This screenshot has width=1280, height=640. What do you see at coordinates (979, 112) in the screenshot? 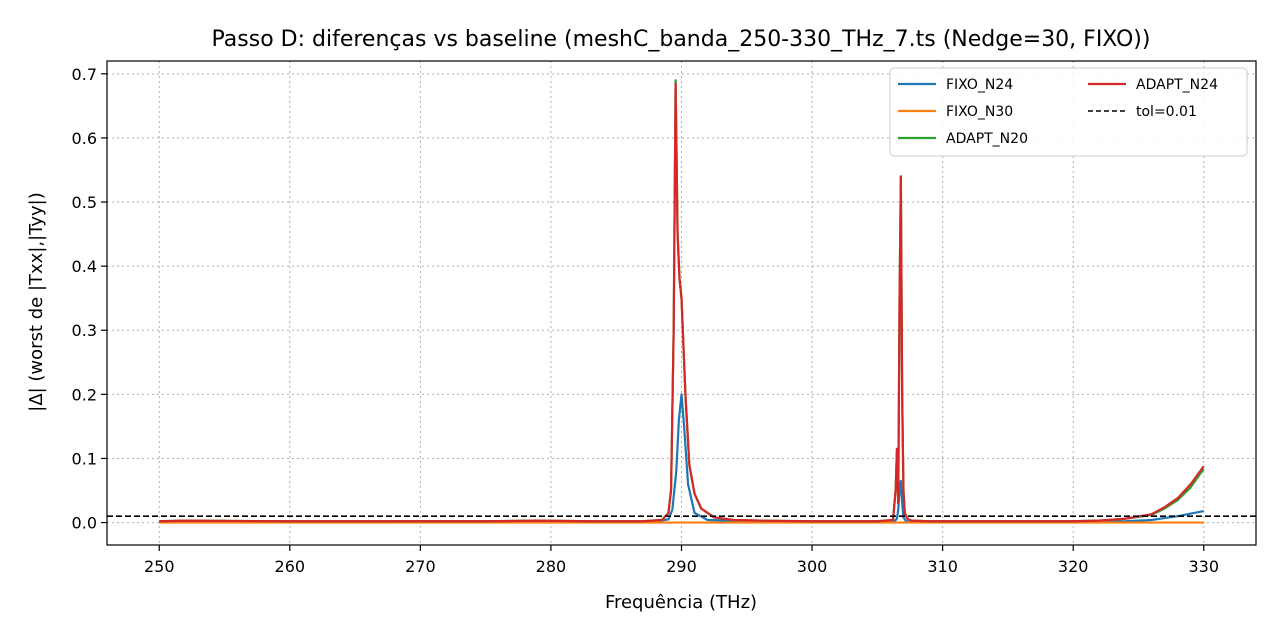
I see `legend-label: FIXO_N30` at bounding box center [979, 112].